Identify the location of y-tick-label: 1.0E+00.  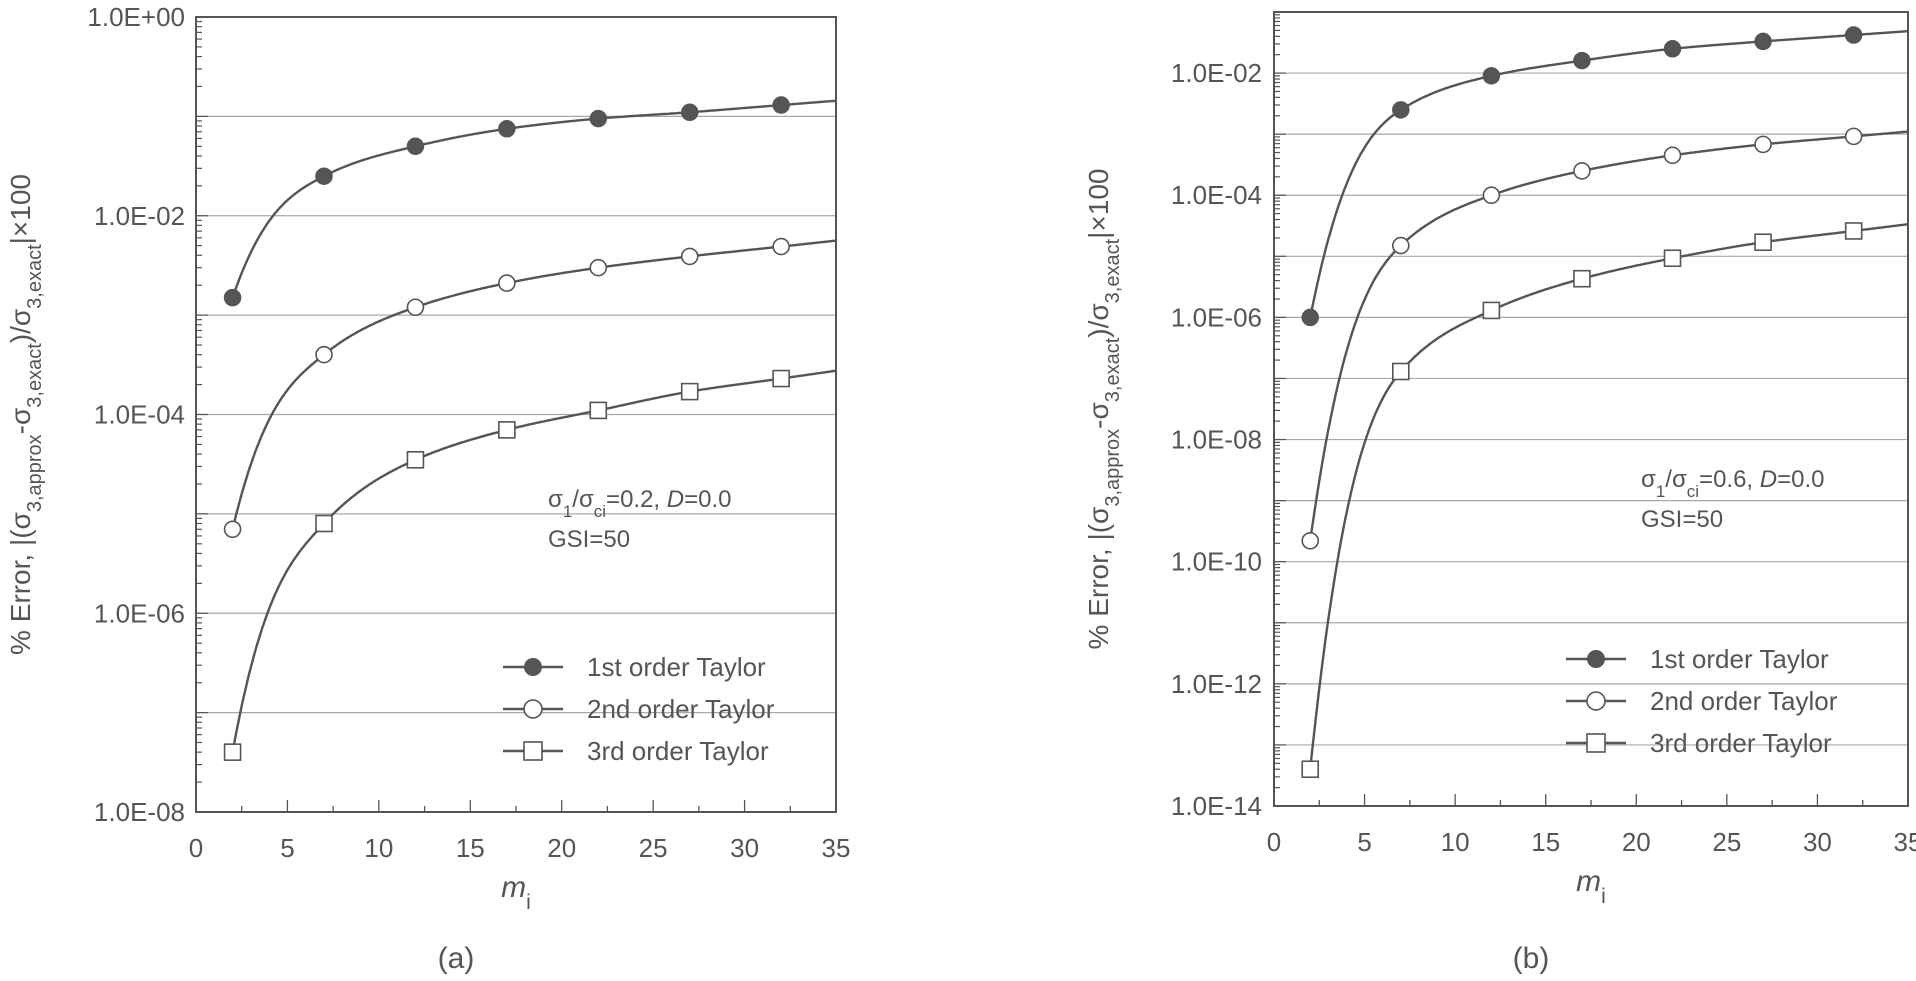
(136, 17).